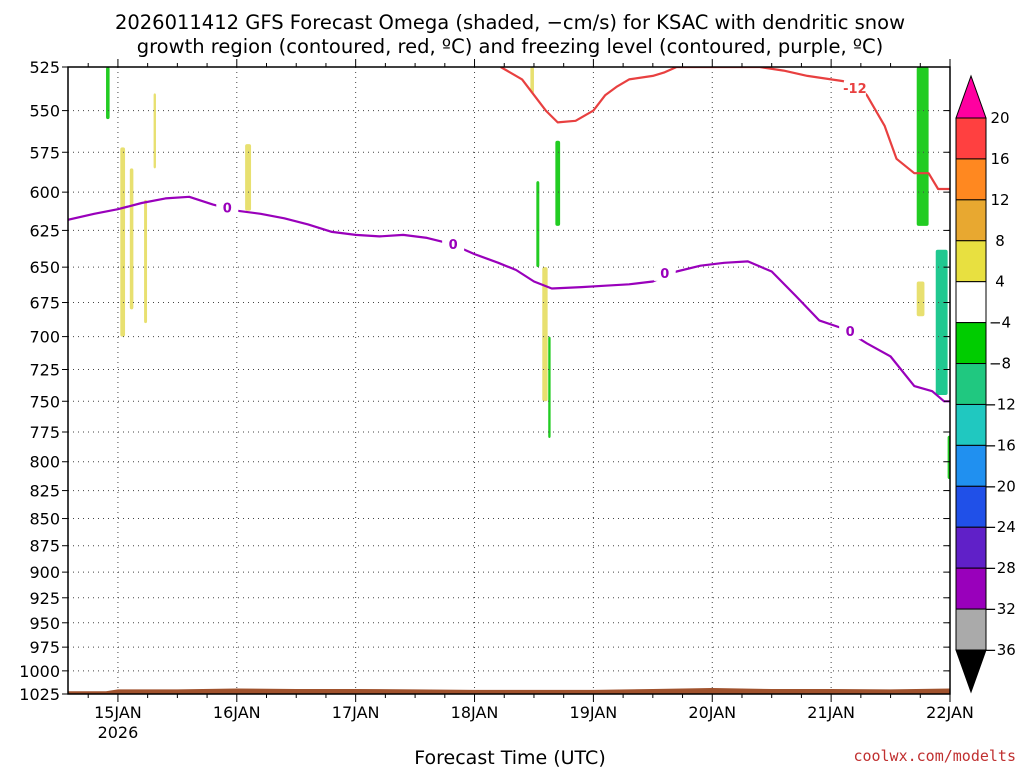  What do you see at coordinates (356, 712) in the screenshot?
I see `x-tick-label: 17JAN` at bounding box center [356, 712].